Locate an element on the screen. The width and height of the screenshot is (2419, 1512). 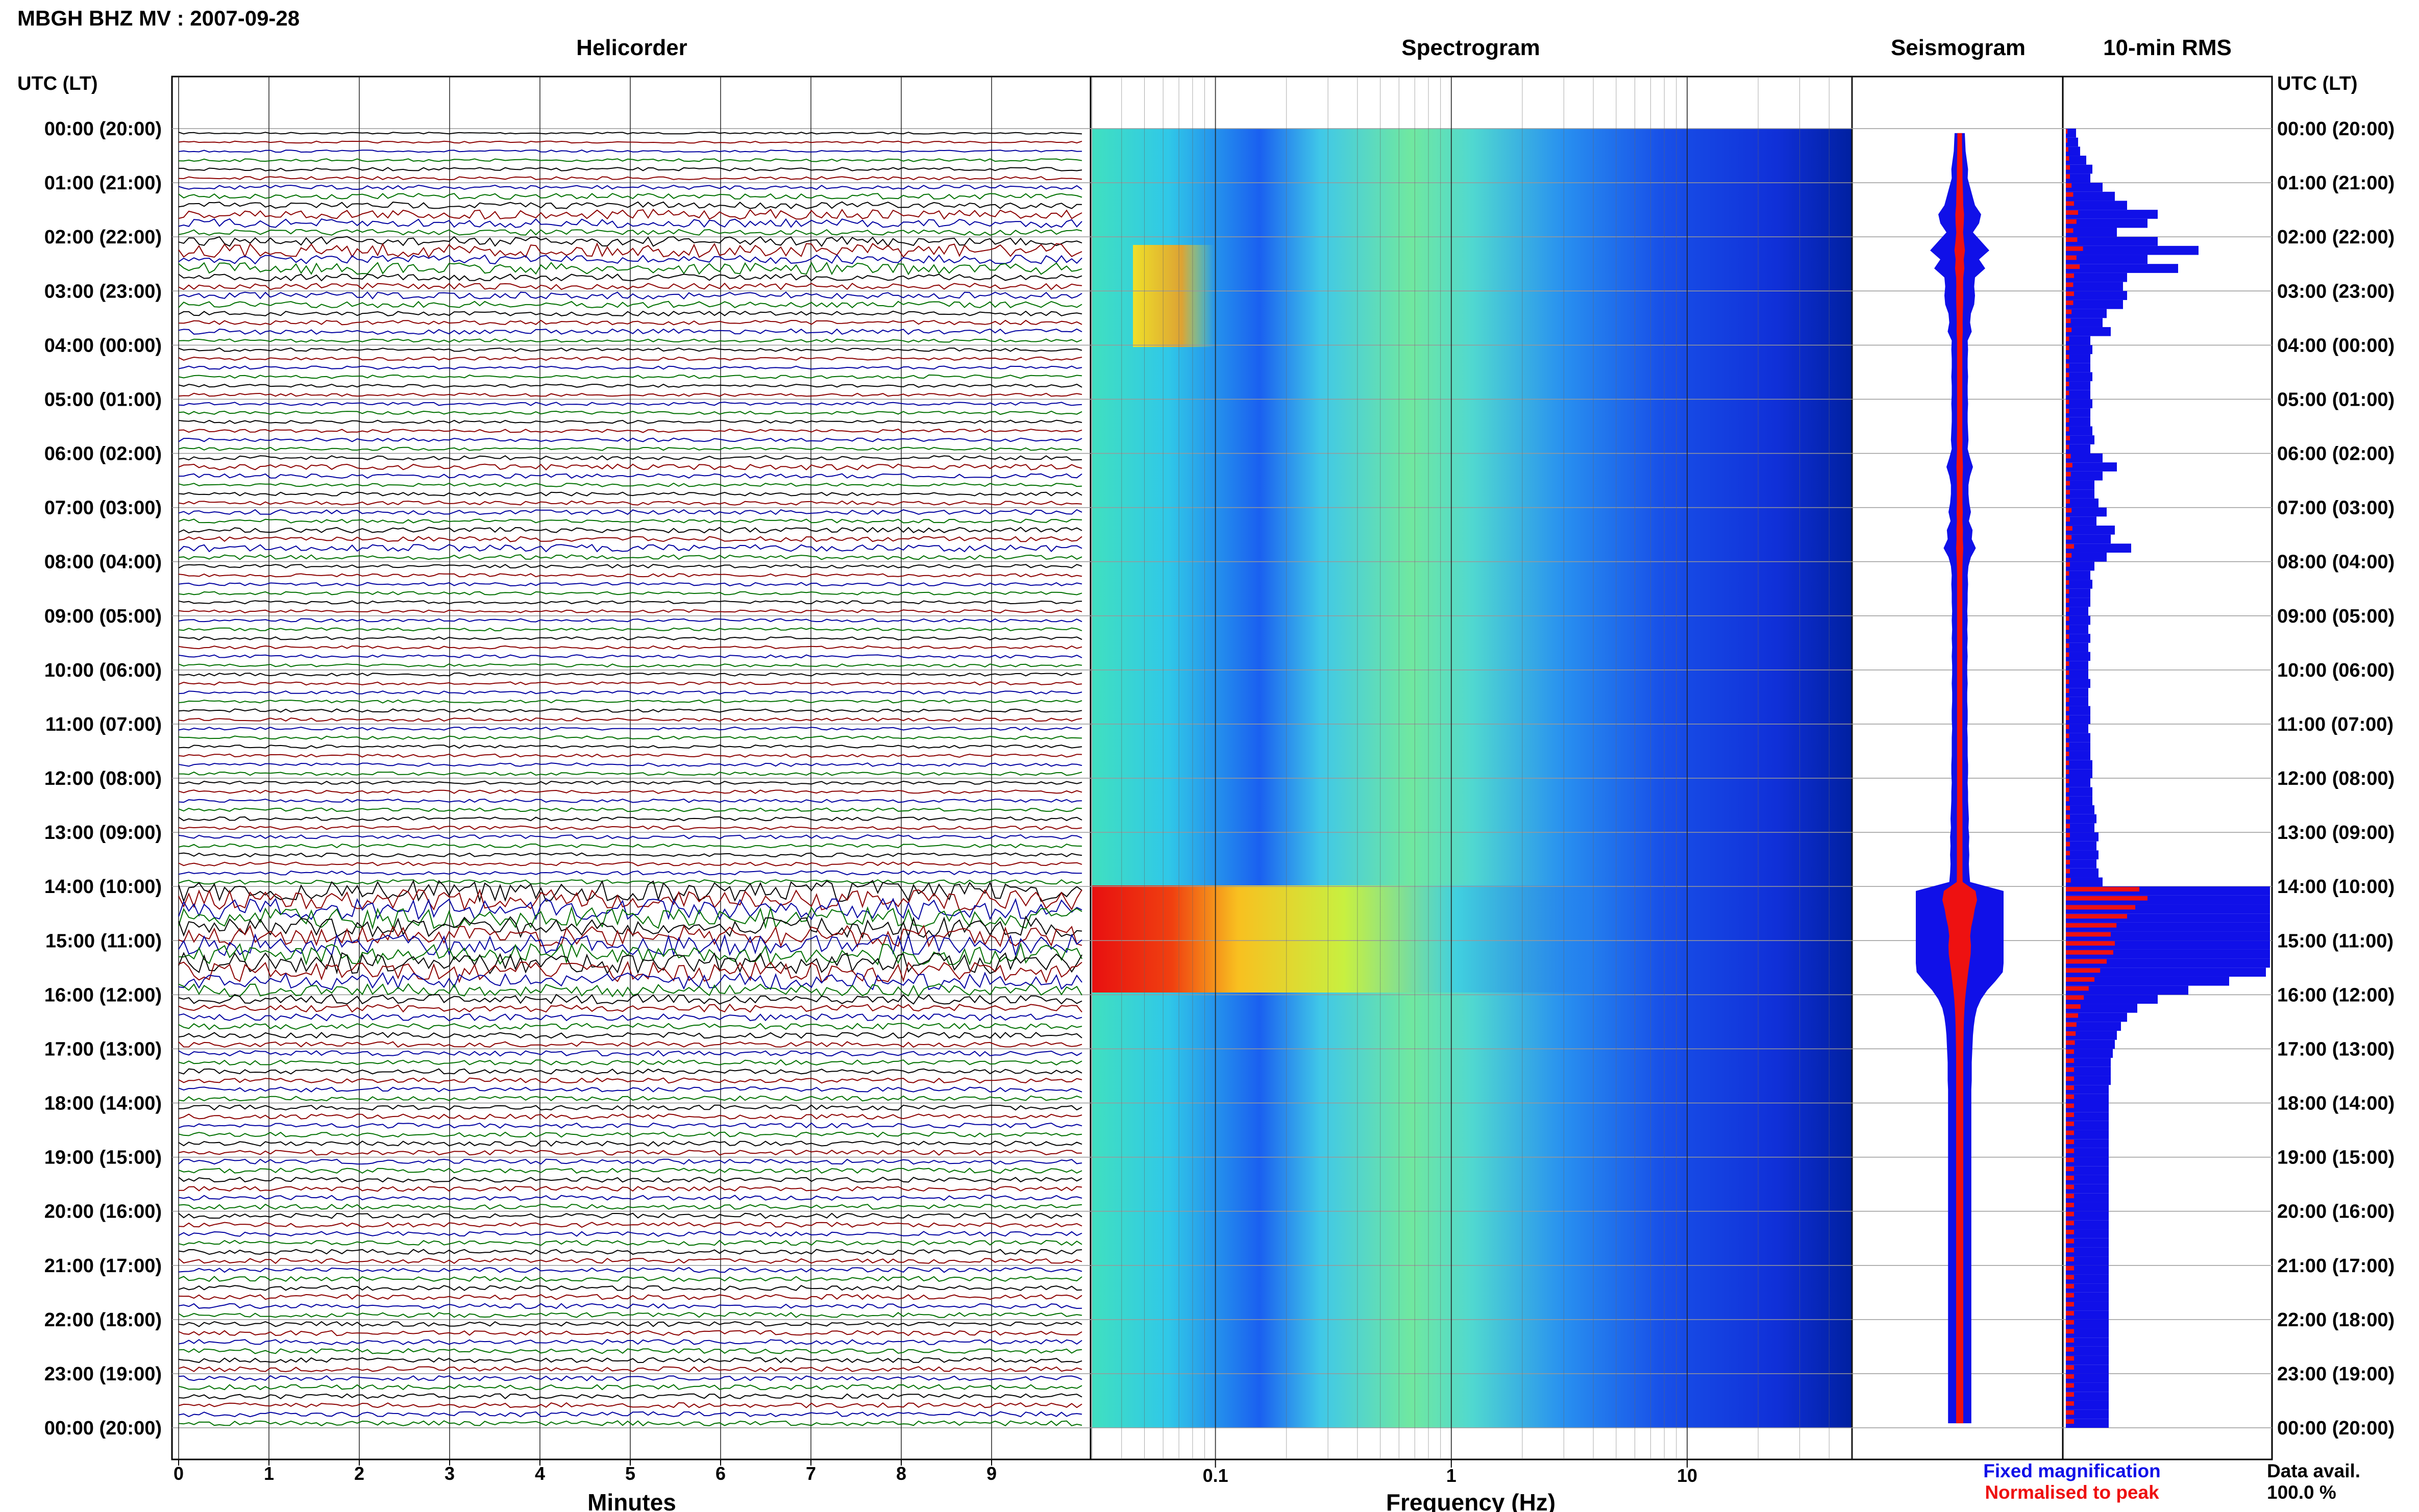
time-label-left: 13:00 (09:00) is located at coordinates (103, 833).